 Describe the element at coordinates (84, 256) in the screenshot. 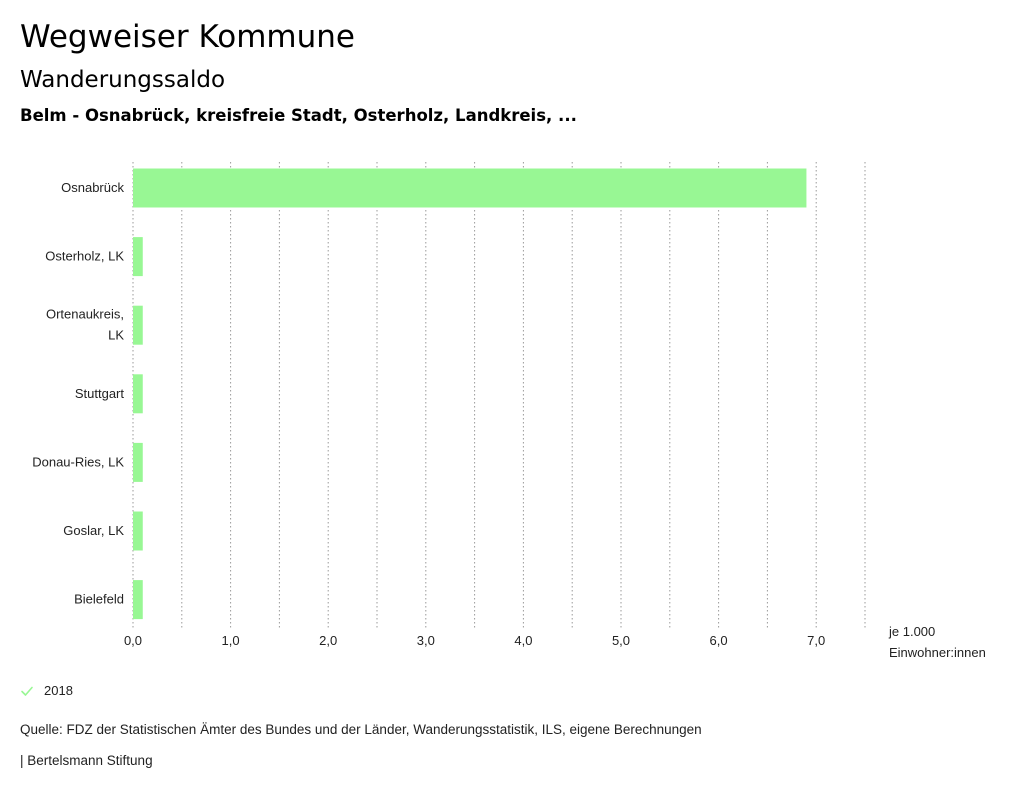

I see `category-label: Osterholz, LK` at that location.